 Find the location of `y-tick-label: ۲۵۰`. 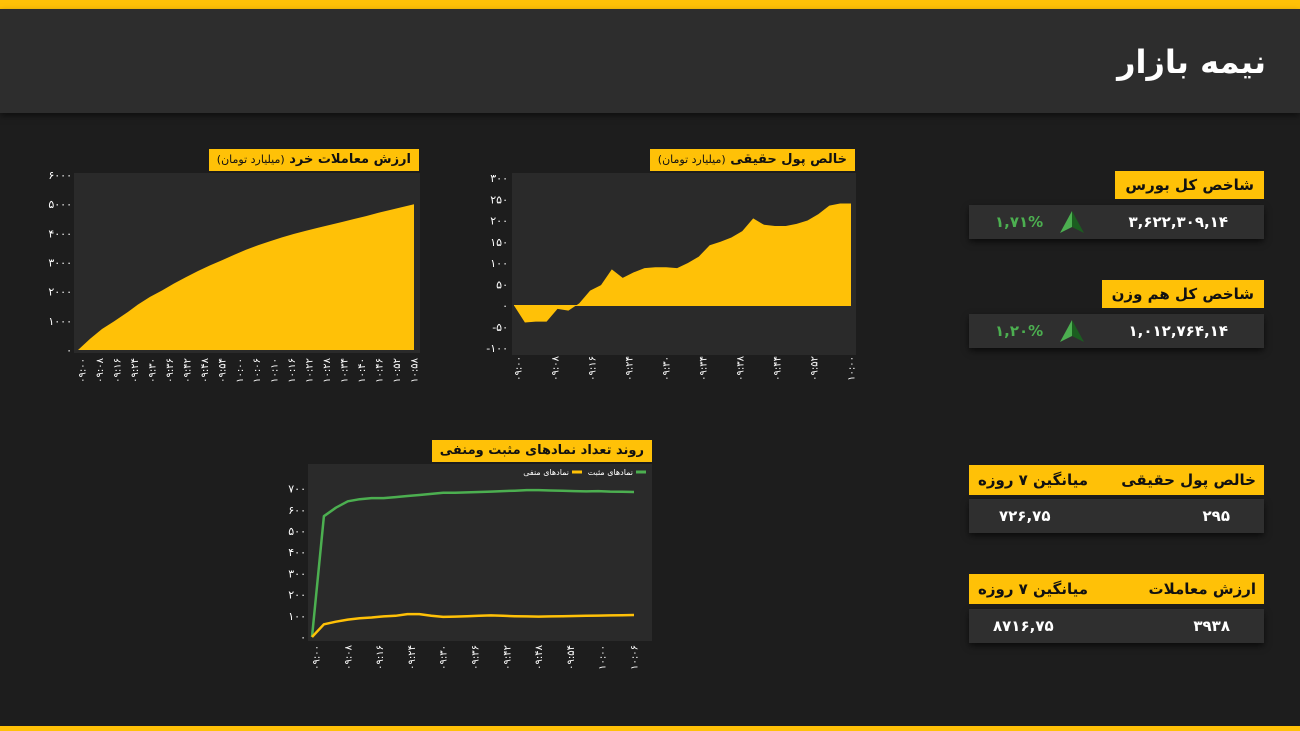

y-tick-label: ۲۵۰ is located at coordinates (499, 199).